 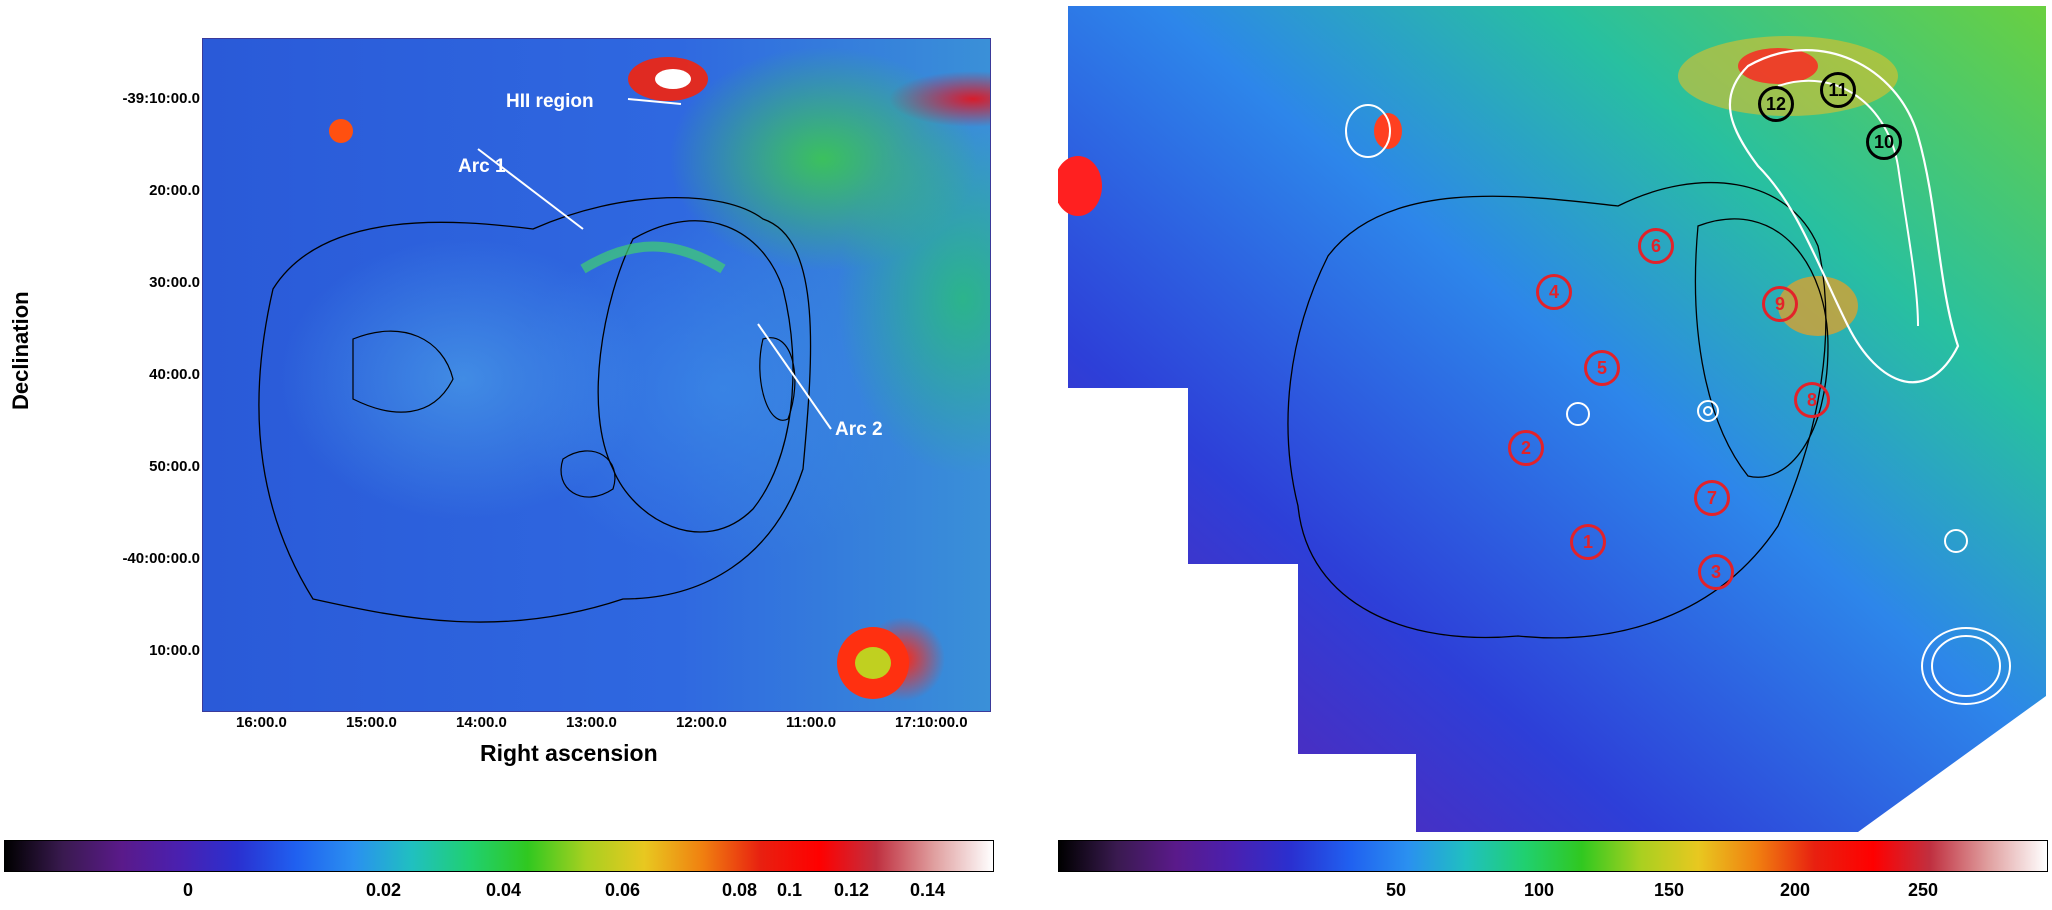 I want to click on red-marker-4: 4, so click(x=1554, y=292).